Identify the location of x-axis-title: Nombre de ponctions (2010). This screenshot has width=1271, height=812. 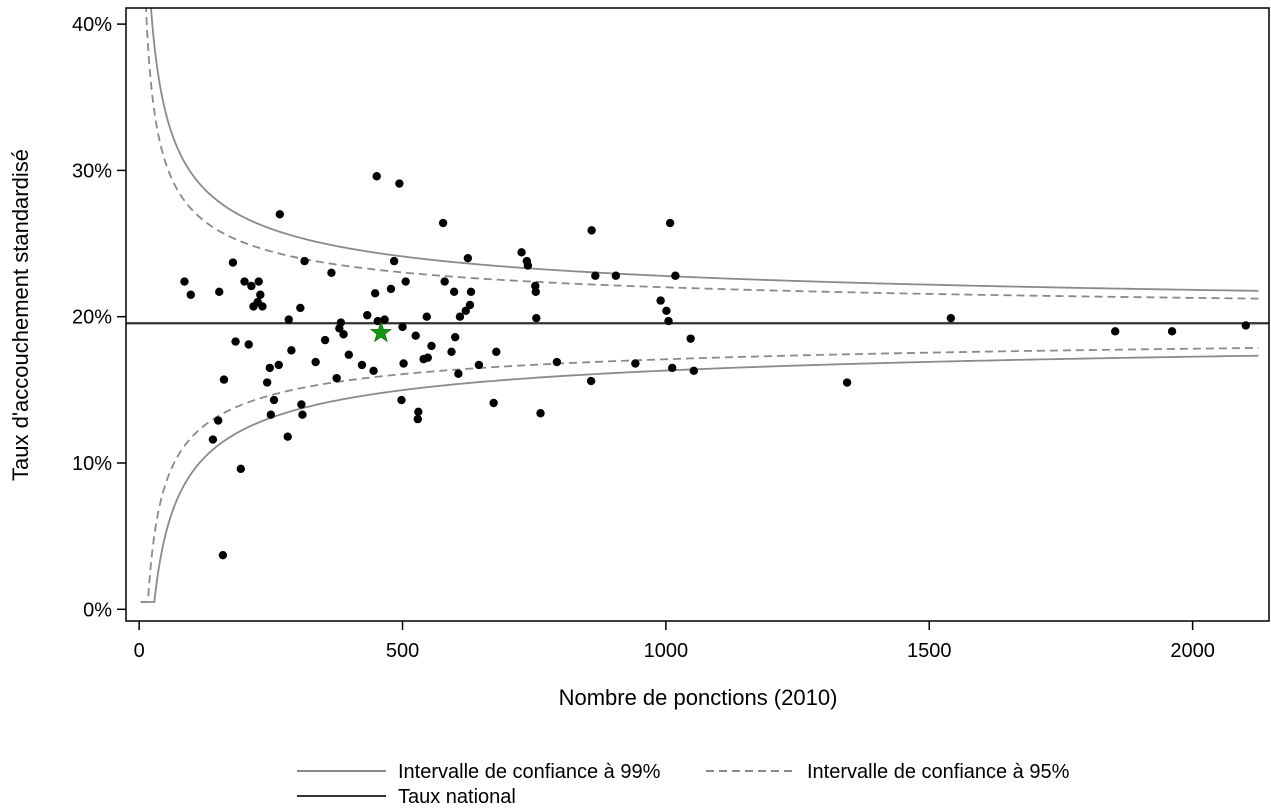
(698, 697).